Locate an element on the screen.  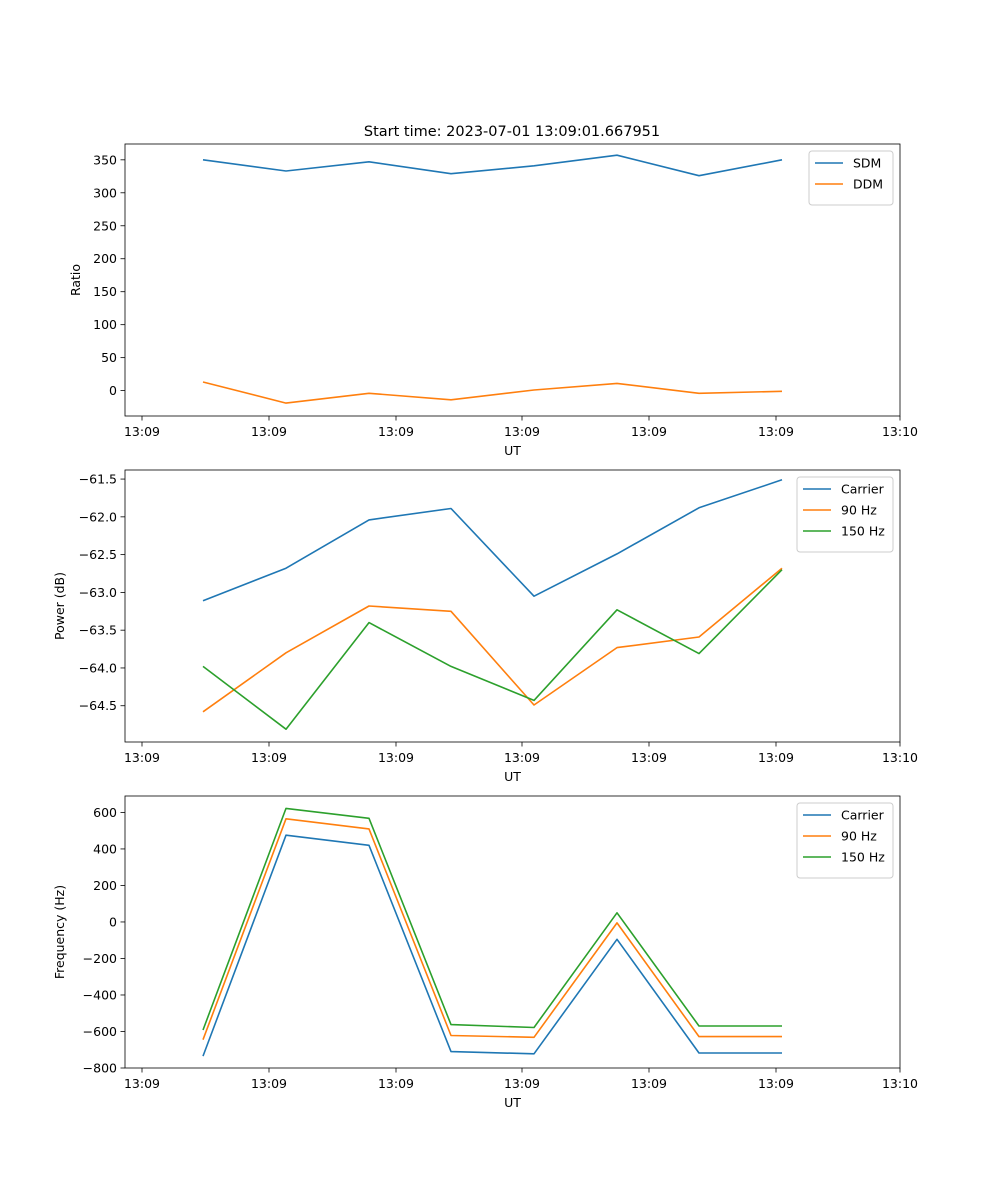
legend: SDM DDM is located at coordinates (851, 178).